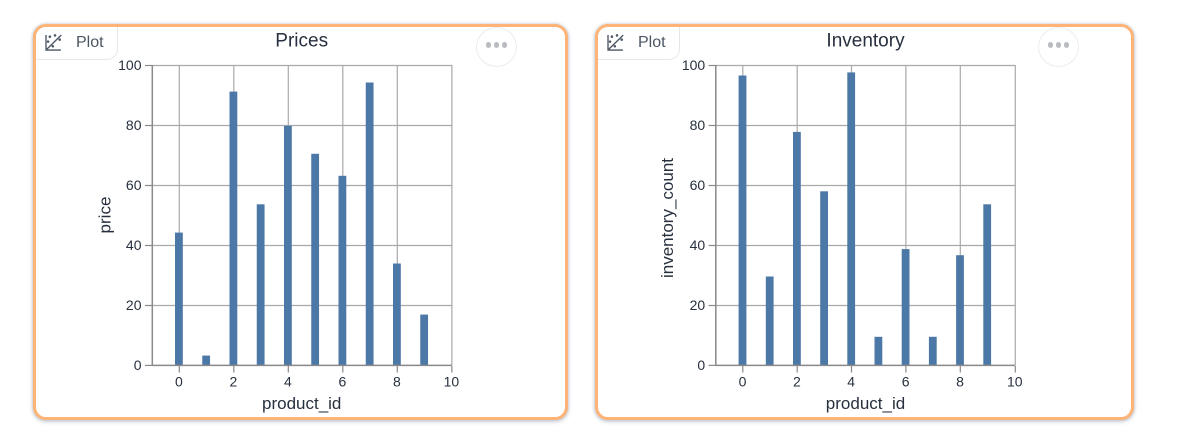 The height and width of the screenshot is (446, 1183). Describe the element at coordinates (105, 215) in the screenshot. I see `svg-text: price` at that location.